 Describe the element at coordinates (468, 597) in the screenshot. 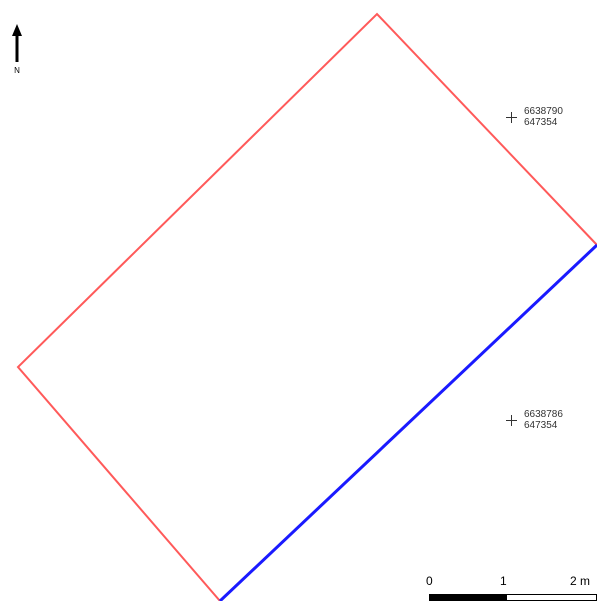

I see `scale-segment-dark` at that location.